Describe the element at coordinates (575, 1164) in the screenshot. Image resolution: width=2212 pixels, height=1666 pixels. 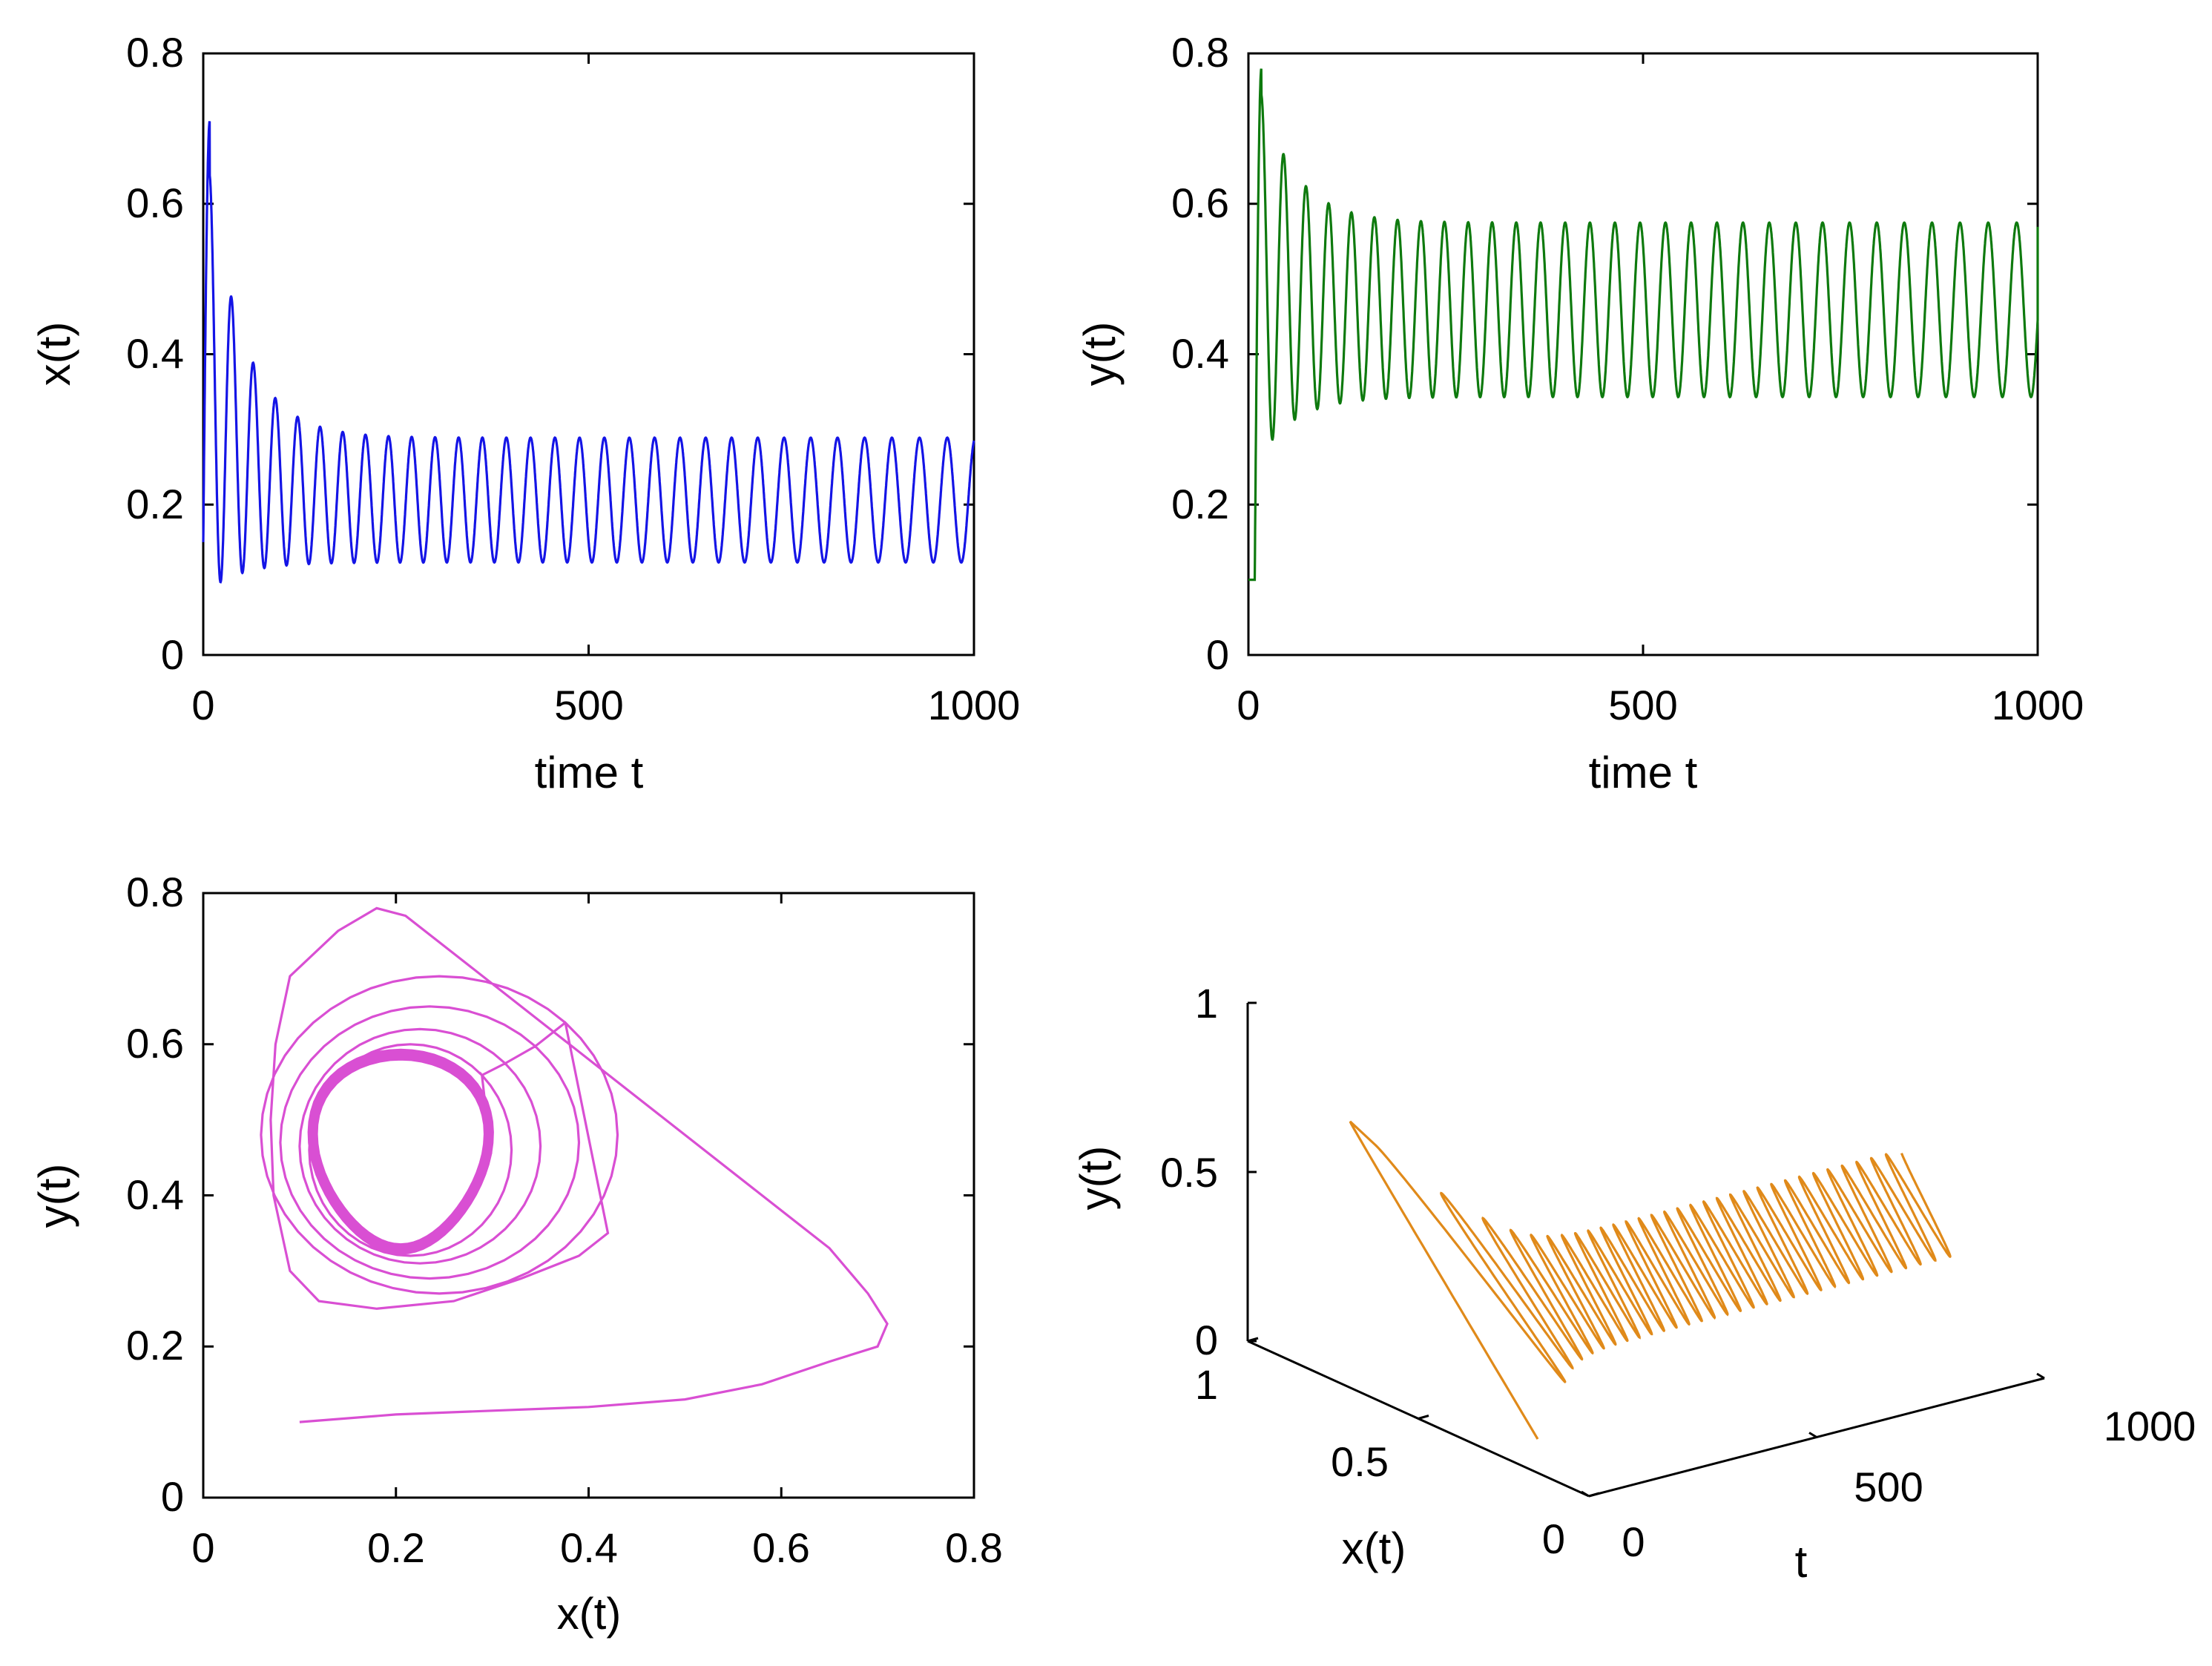
I see `phase-trajectory-line` at that location.